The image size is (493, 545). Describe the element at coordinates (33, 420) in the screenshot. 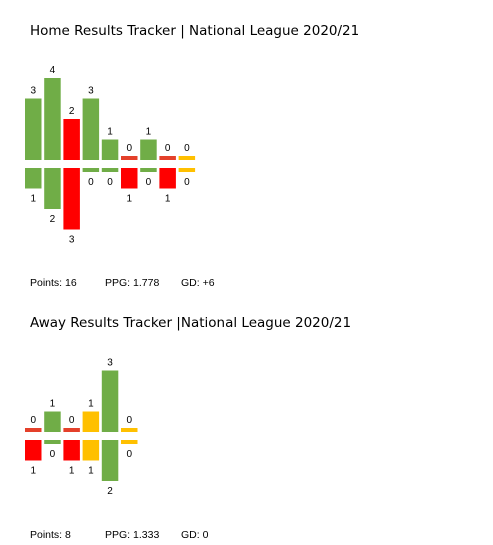

I see `away-label-up-1: 0` at that location.